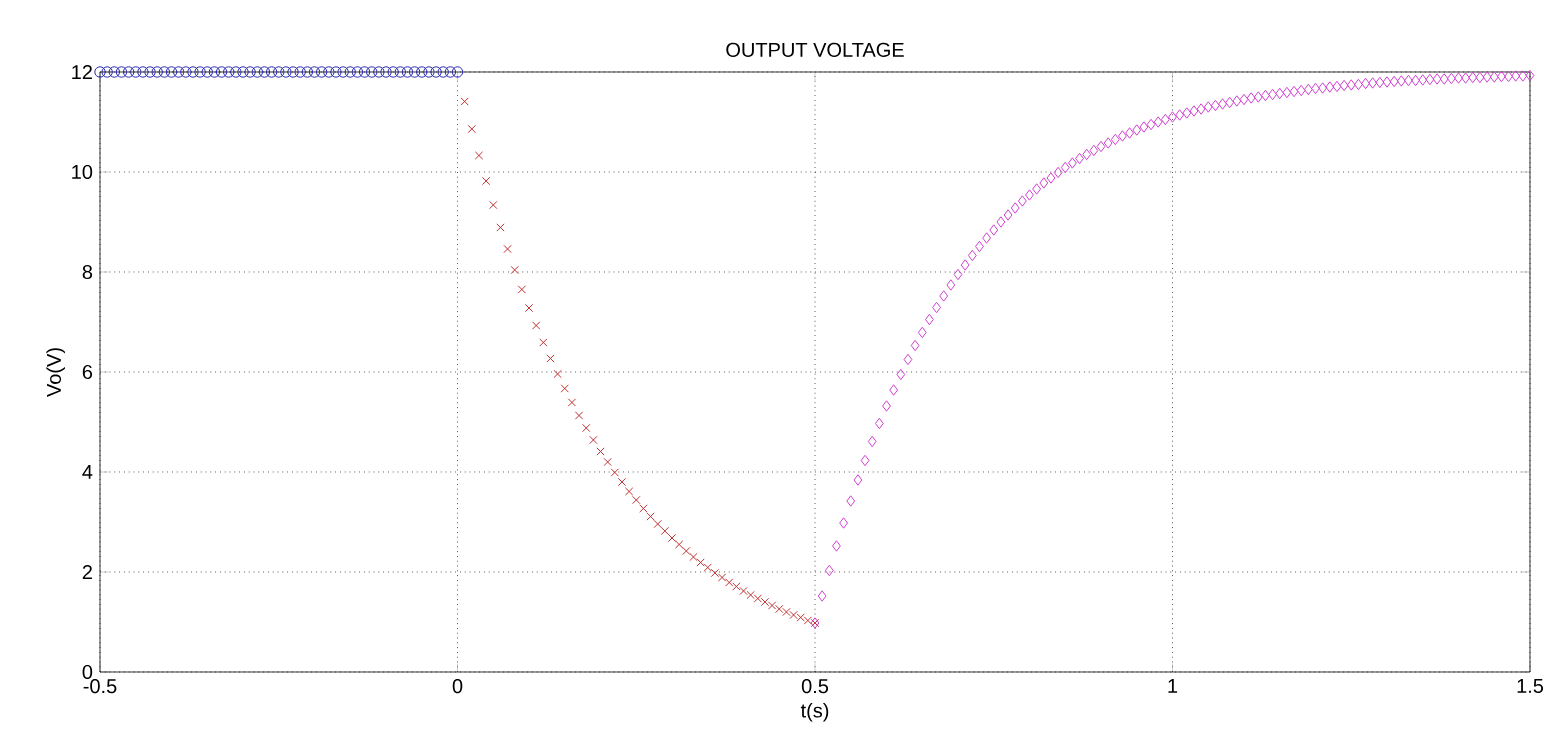  What do you see at coordinates (55, 372) in the screenshot?
I see `y-axis-title: Vo(V)` at bounding box center [55, 372].